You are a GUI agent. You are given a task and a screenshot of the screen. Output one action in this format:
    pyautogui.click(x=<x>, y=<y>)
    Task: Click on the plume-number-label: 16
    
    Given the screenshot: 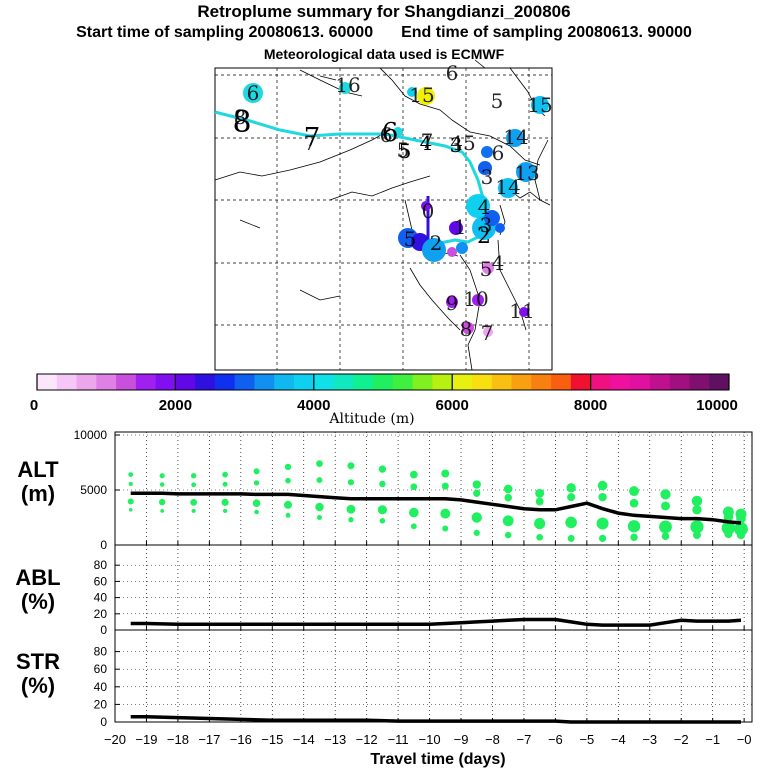 What is the action you would take?
    pyautogui.click(x=347, y=85)
    